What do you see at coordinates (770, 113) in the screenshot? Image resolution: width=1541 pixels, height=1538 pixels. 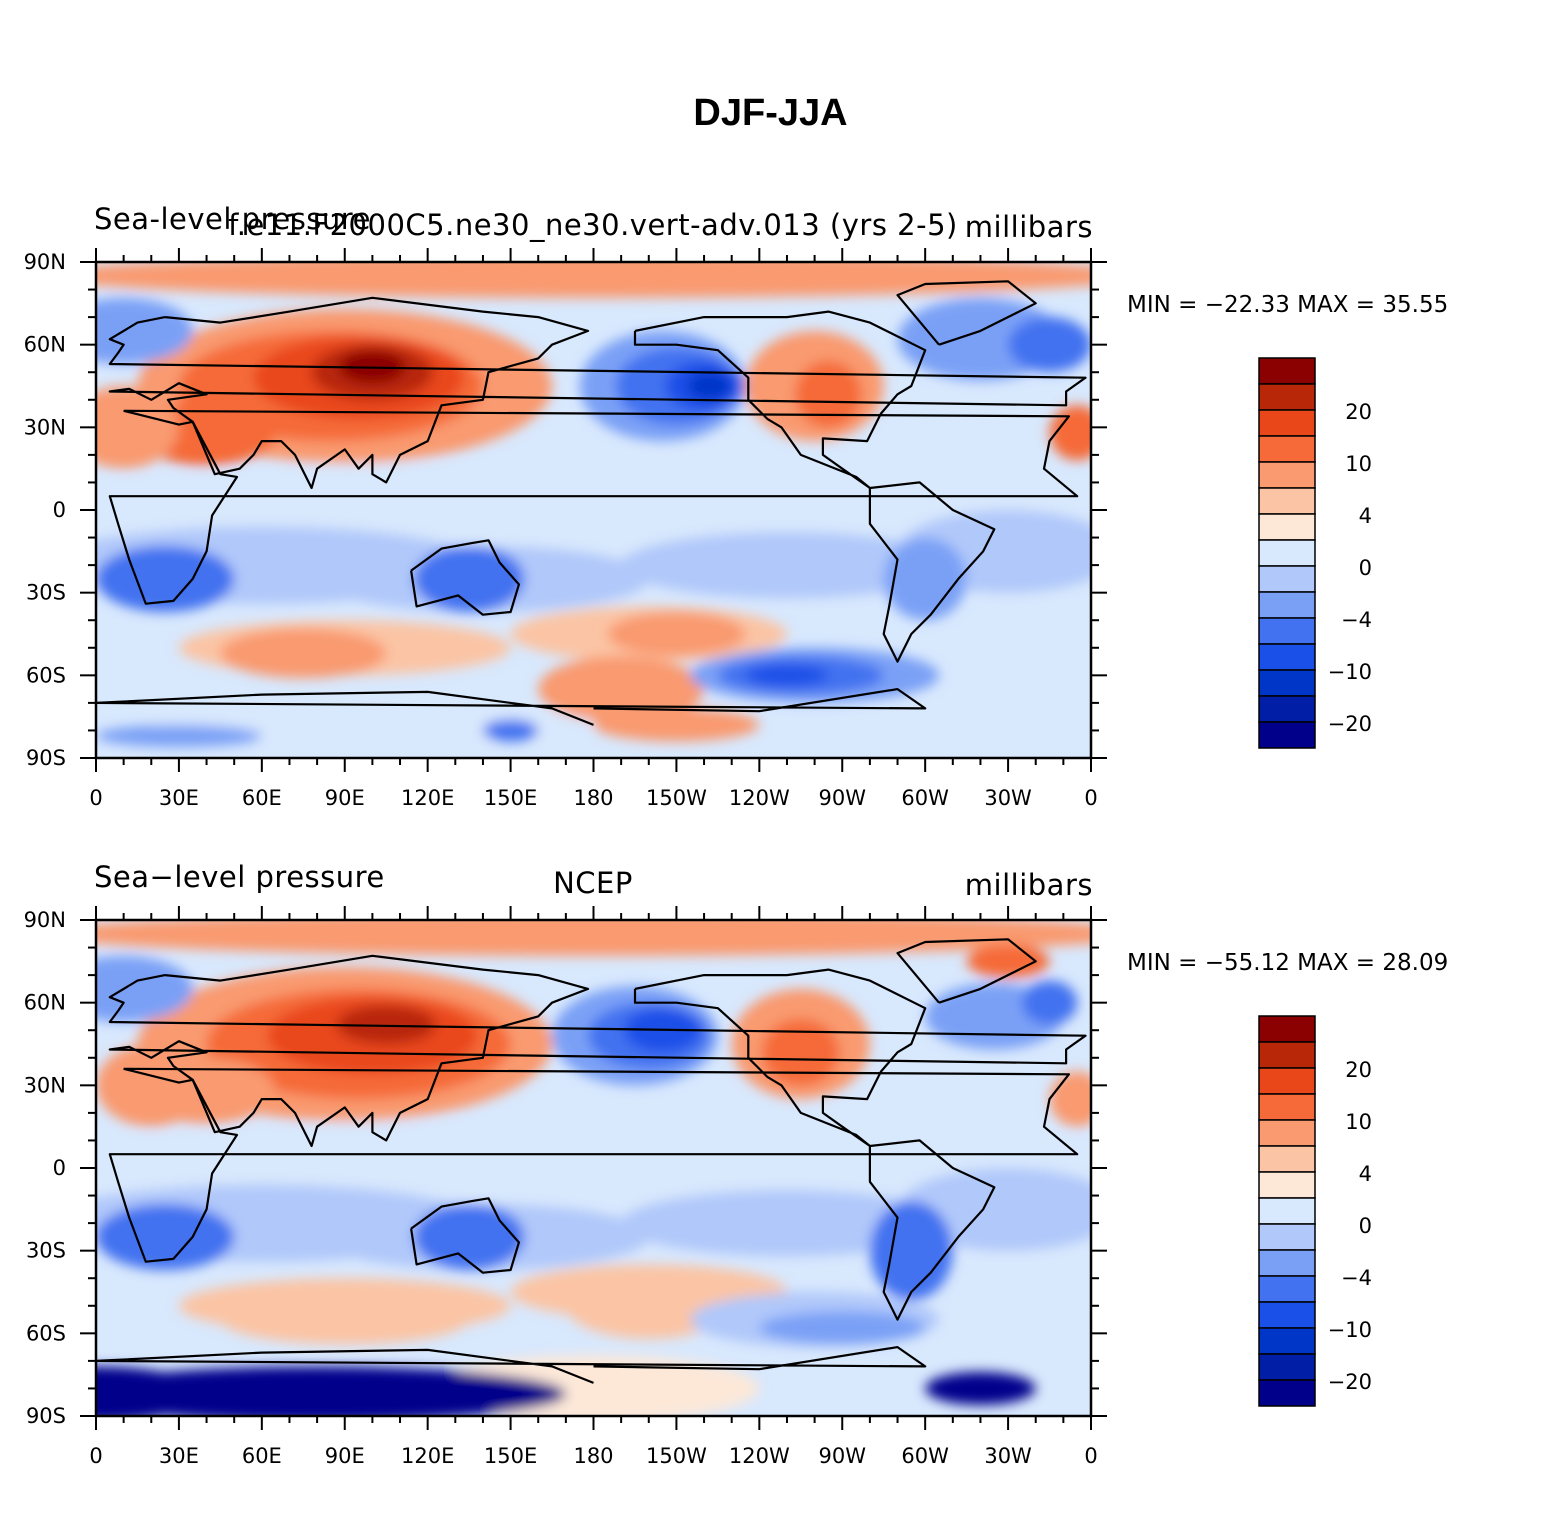 I see `figure-title: DJF-JJA` at bounding box center [770, 113].